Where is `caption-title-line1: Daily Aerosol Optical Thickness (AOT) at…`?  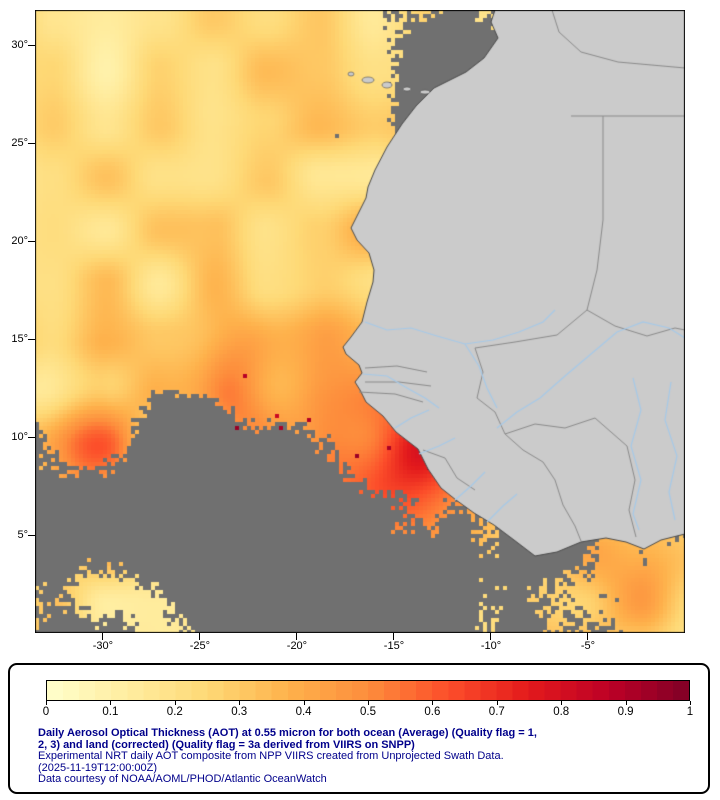 caption-title-line1: Daily Aerosol Optical Thickness (AOT) at… is located at coordinates (287, 733).